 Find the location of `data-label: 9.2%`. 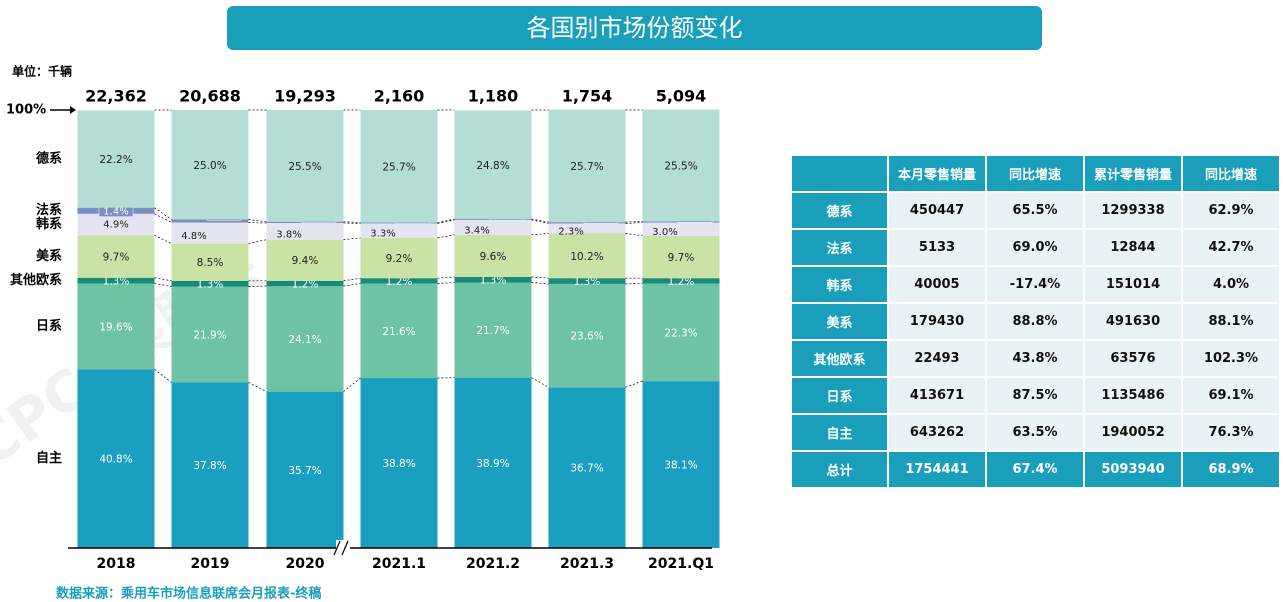

data-label: 9.2% is located at coordinates (399, 259).